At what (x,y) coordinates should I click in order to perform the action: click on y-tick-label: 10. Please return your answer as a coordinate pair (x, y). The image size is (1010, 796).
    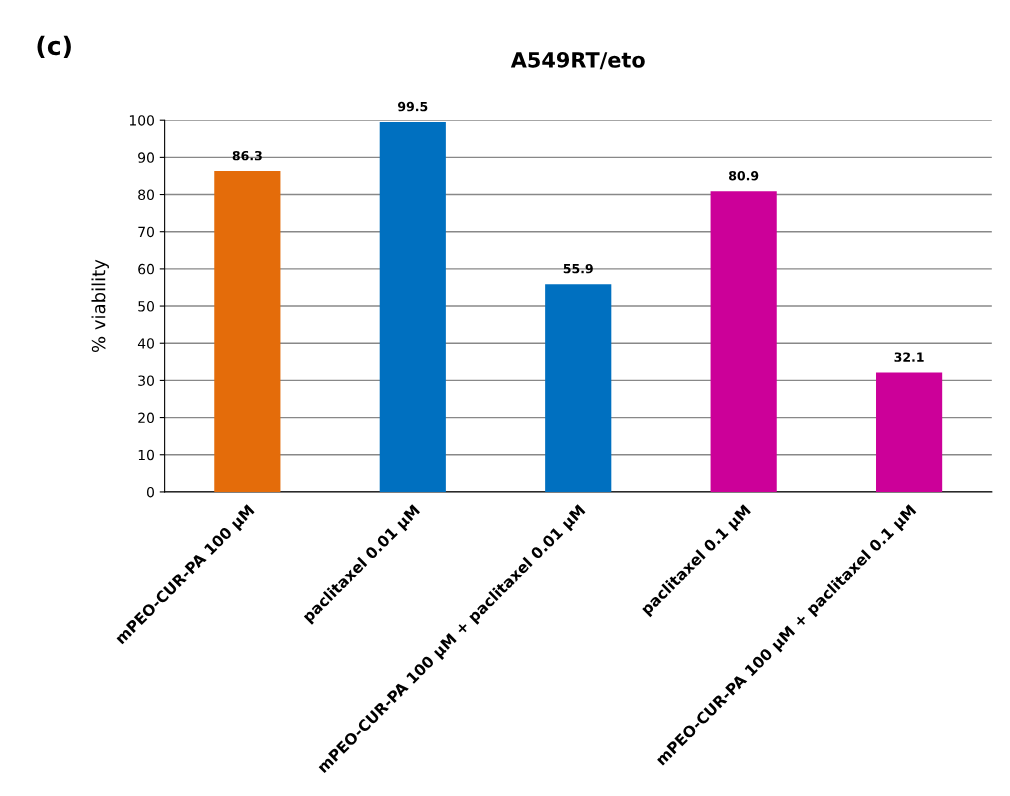
    Looking at the image, I should click on (146, 455).